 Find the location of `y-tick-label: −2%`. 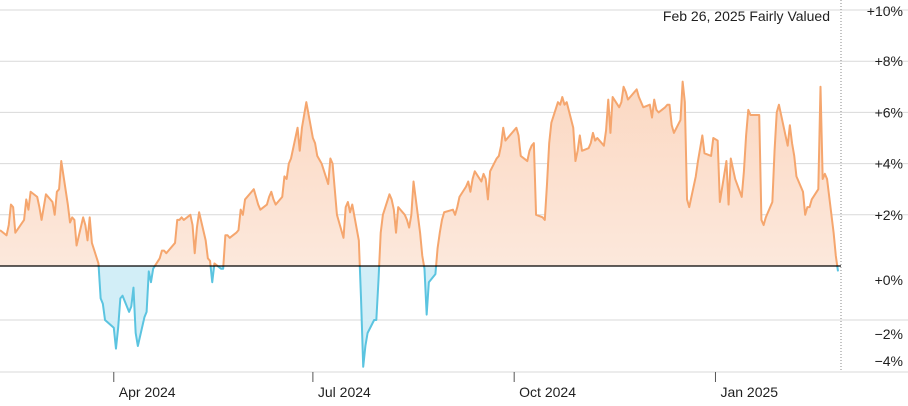

y-tick-label: −2% is located at coordinates (889, 334).